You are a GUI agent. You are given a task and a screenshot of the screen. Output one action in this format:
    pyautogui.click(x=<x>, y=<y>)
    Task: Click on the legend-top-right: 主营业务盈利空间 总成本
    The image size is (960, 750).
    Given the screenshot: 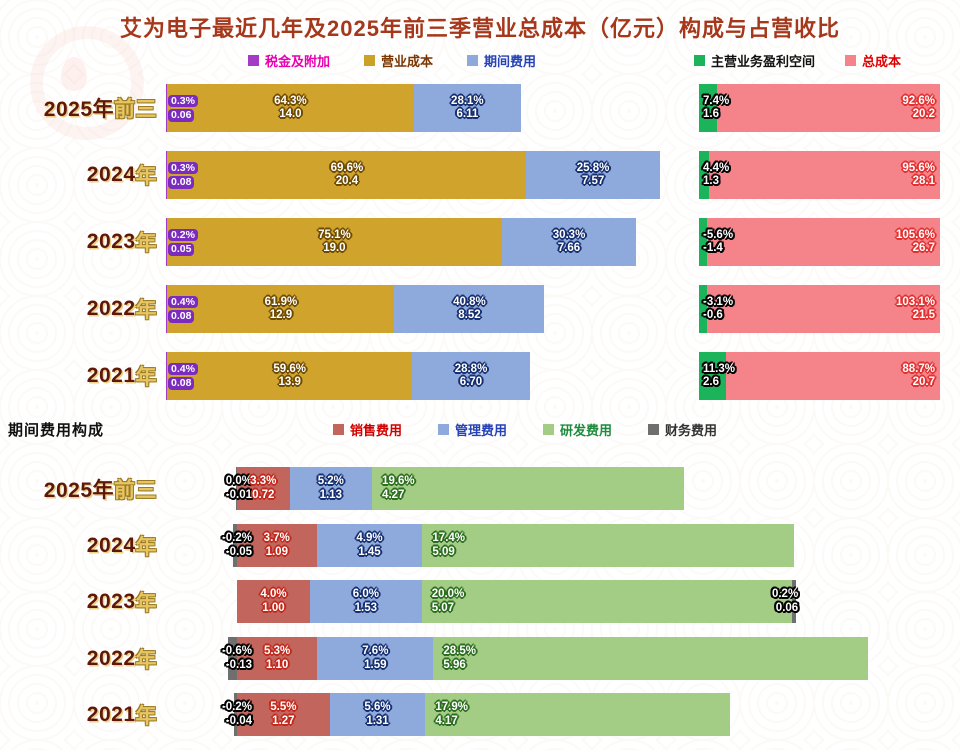 What is the action you would take?
    pyautogui.click(x=797, y=60)
    